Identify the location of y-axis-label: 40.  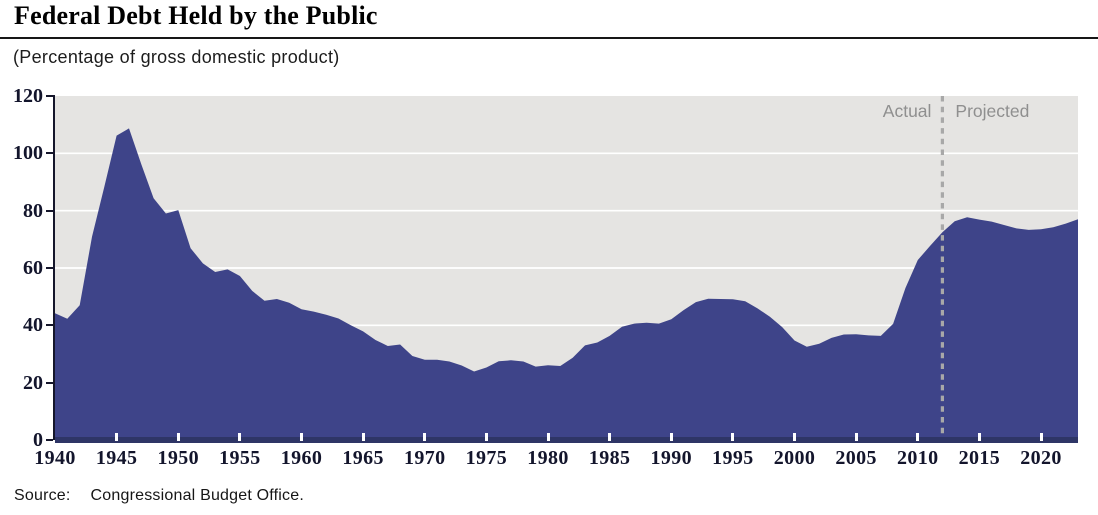
(33, 325).